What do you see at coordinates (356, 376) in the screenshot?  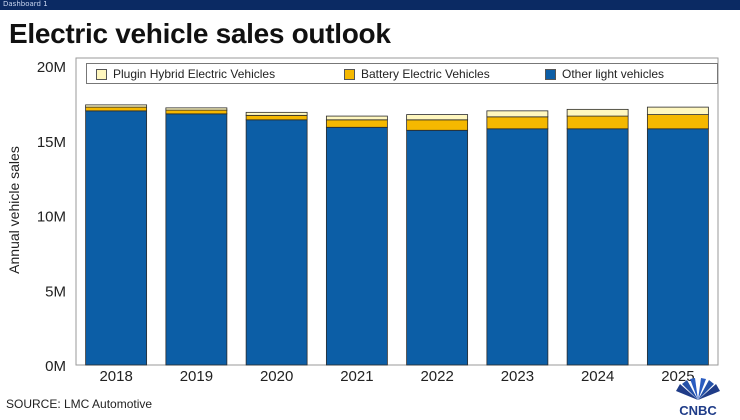 I see `x-tick-label: 2021` at bounding box center [356, 376].